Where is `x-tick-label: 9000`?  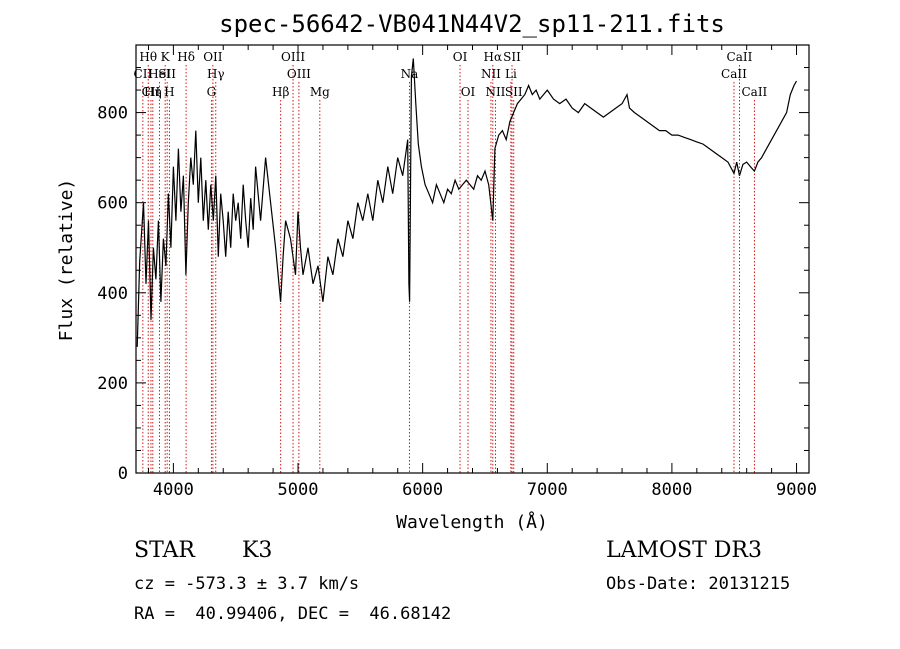 x-tick-label: 9000 is located at coordinates (796, 490).